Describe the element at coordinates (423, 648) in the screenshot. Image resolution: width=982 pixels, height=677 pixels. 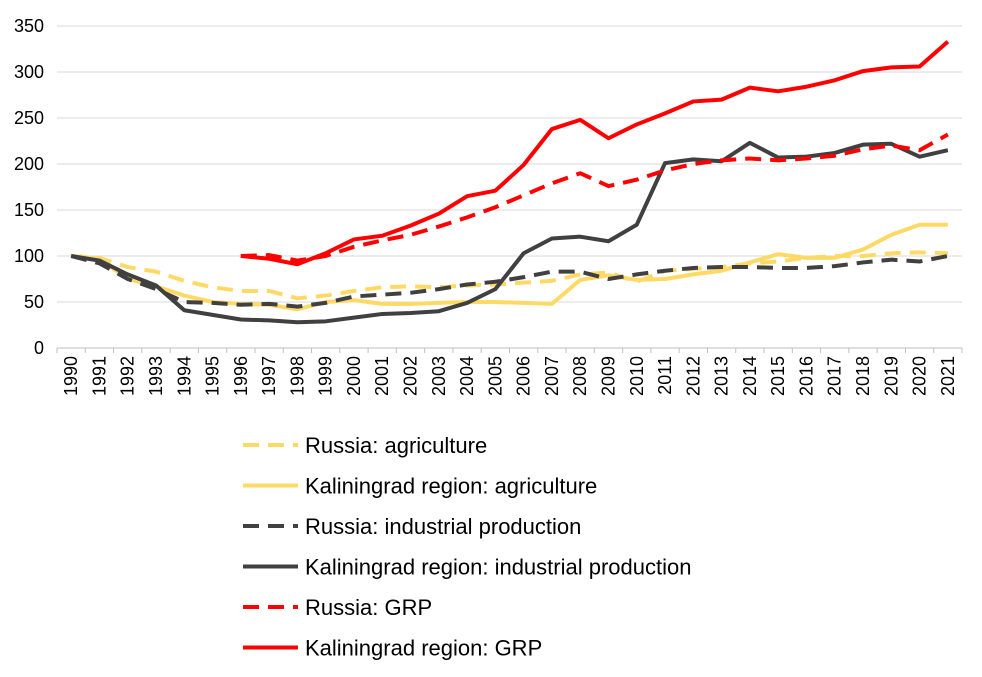
I see `legend-label-5: Kaliningrad region: GRP` at that location.